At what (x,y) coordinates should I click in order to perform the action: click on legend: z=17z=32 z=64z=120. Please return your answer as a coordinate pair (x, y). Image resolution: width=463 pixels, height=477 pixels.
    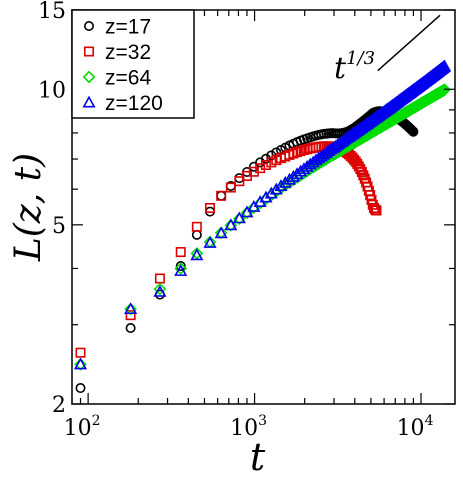
    Looking at the image, I should click on (133, 64).